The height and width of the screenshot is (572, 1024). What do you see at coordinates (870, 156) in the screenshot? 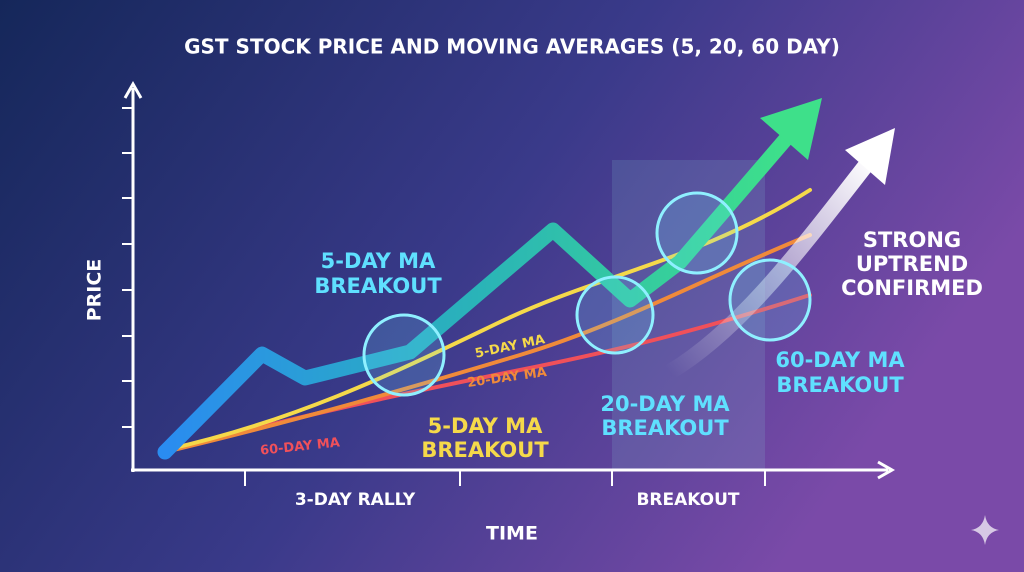
I see `uptrend-arrowhead` at bounding box center [870, 156].